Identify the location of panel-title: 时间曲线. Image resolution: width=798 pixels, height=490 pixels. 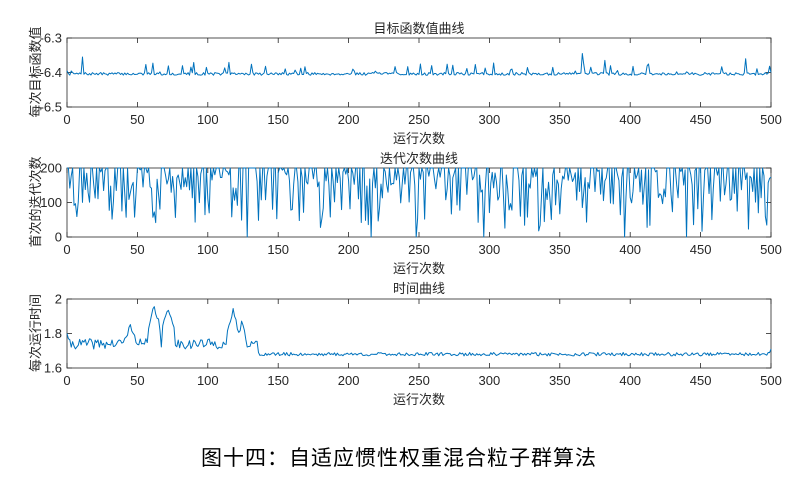
(419, 289).